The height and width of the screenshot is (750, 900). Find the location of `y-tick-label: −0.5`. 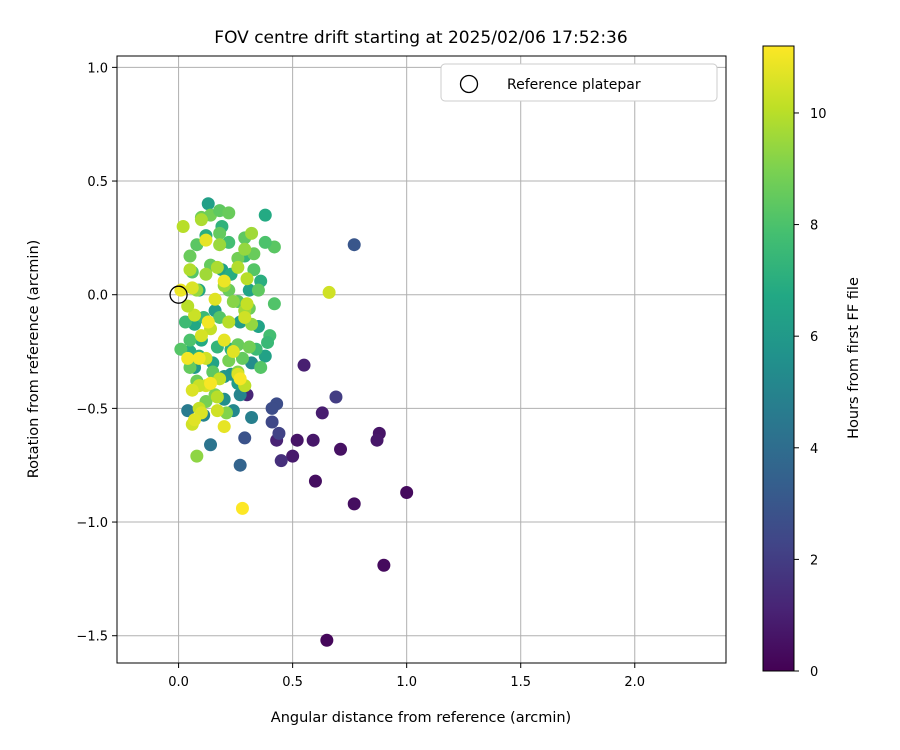

y-tick-label: −0.5 is located at coordinates (92, 409).